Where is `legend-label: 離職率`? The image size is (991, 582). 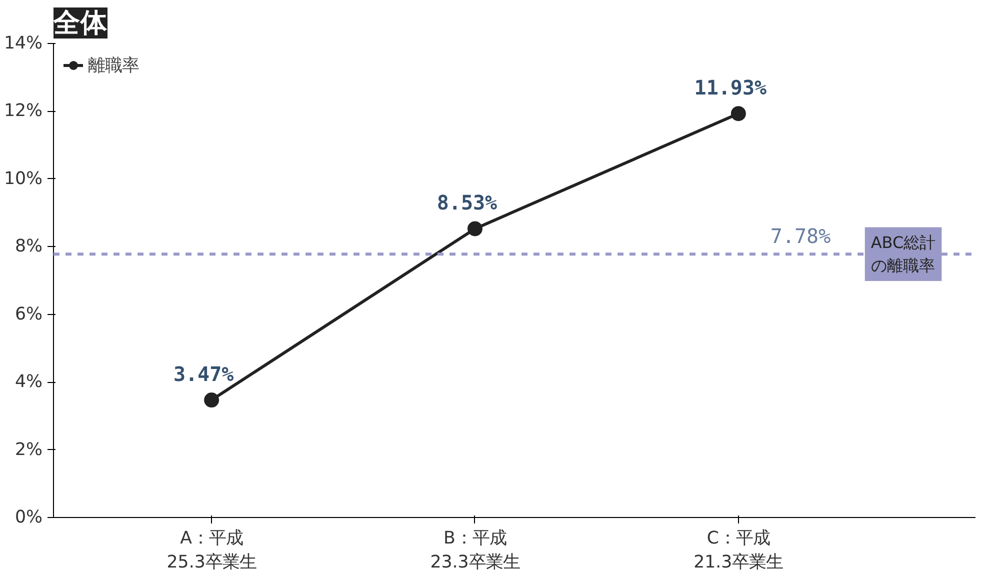 legend-label: 離職率 is located at coordinates (113, 65).